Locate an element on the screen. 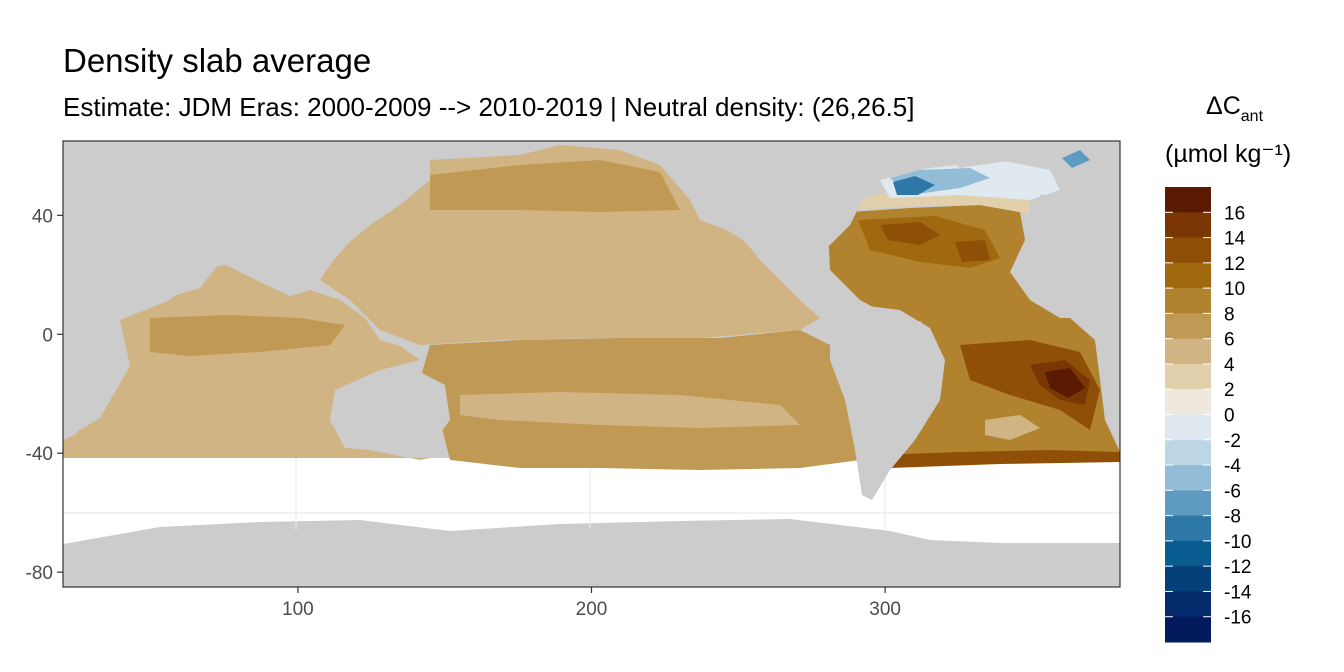  y-axis: 40 0 -40 -80 is located at coordinates (44, 395).